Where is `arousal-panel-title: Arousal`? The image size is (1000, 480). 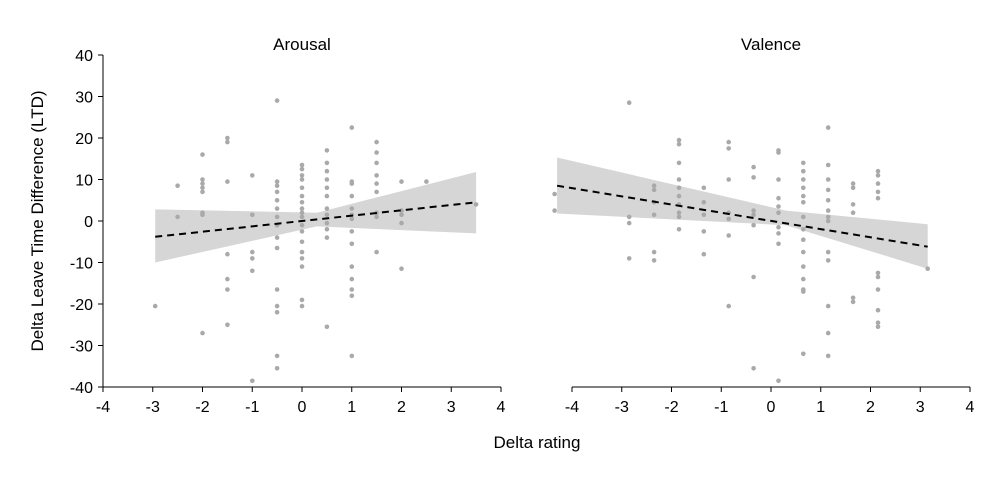
arousal-panel-title: Arousal is located at coordinates (302, 44).